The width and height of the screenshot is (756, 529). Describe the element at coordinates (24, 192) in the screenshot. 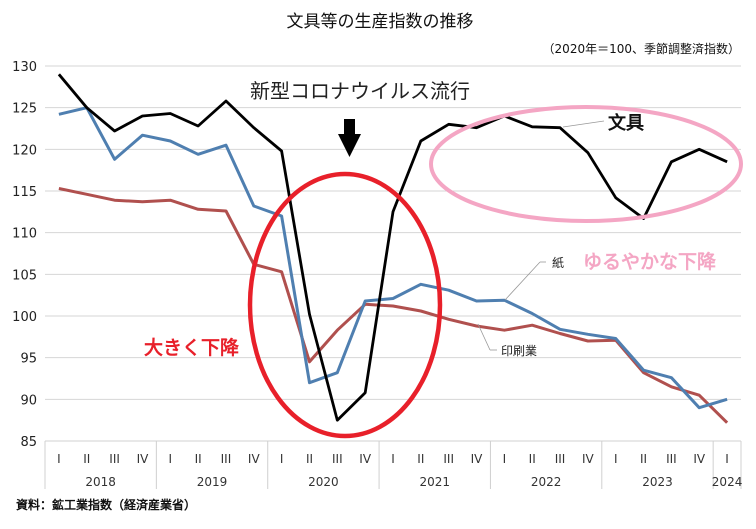

I see `y-tick-label: 115` at that location.